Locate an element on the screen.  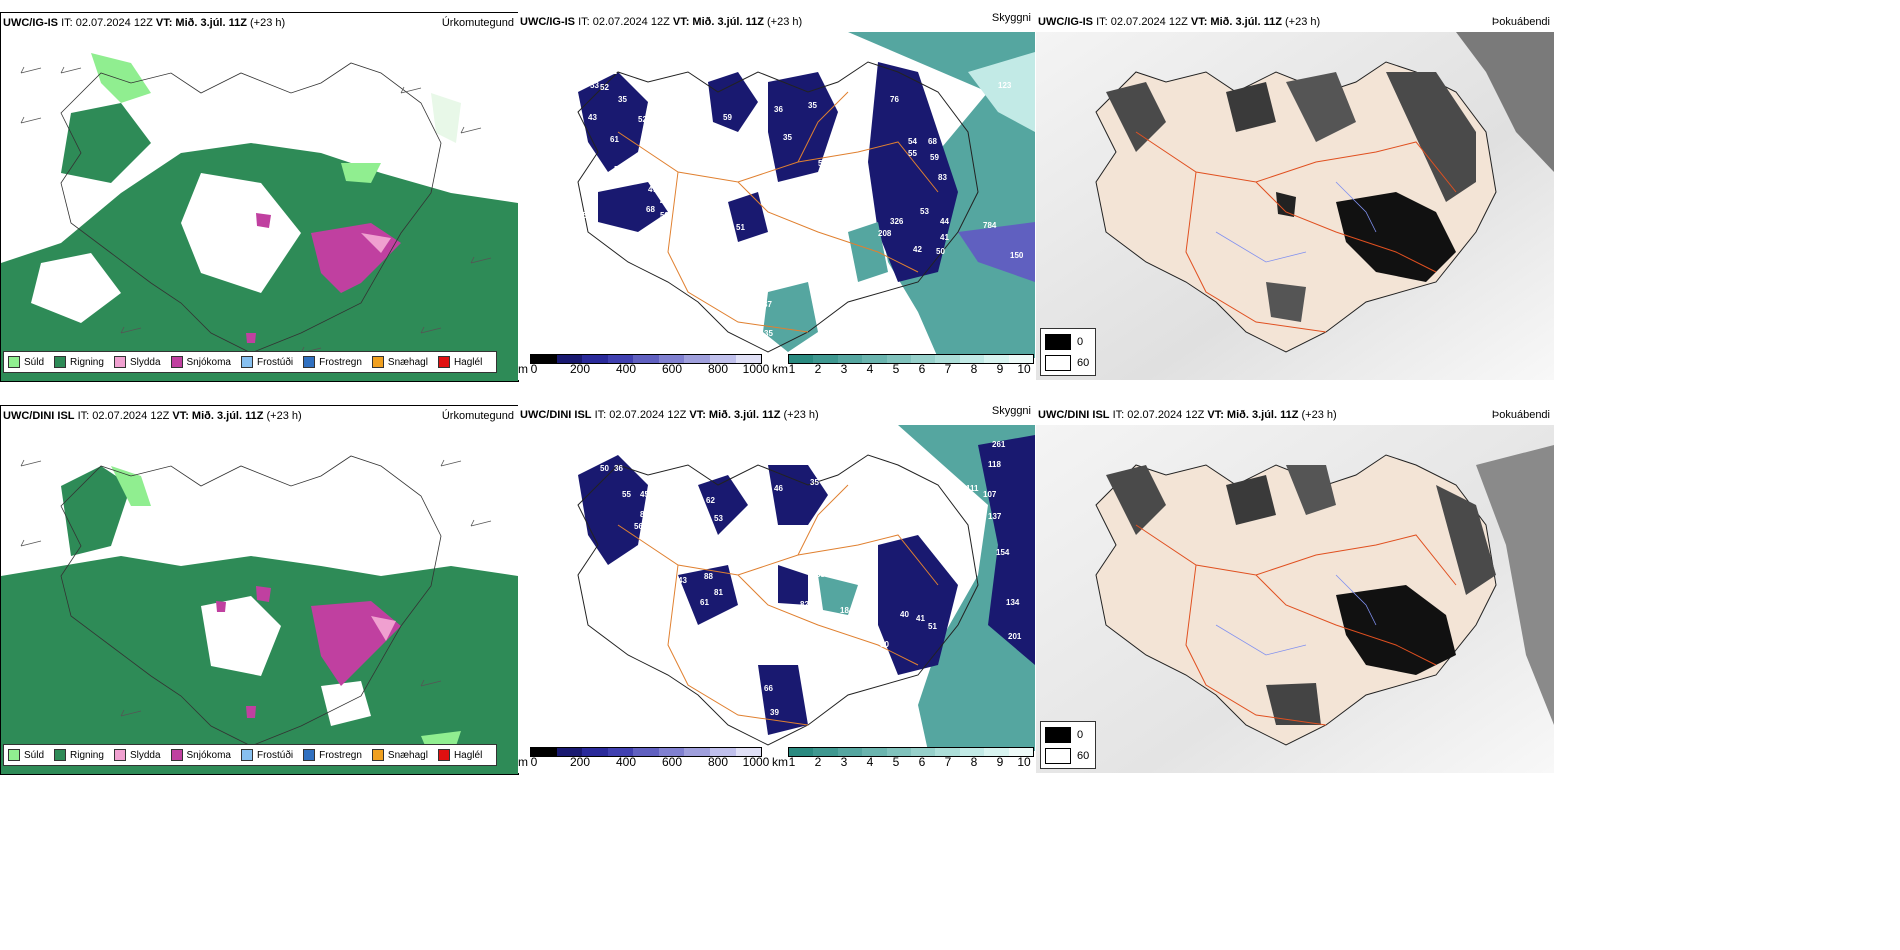
cloud-label: 118 is located at coordinates (994, 464).